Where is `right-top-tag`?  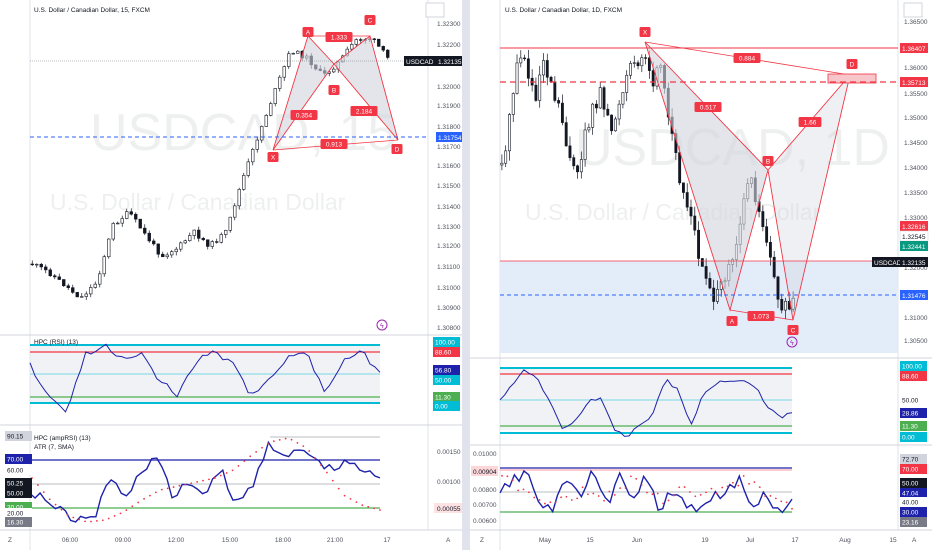
right-top-tag is located at coordinates (914, 48).